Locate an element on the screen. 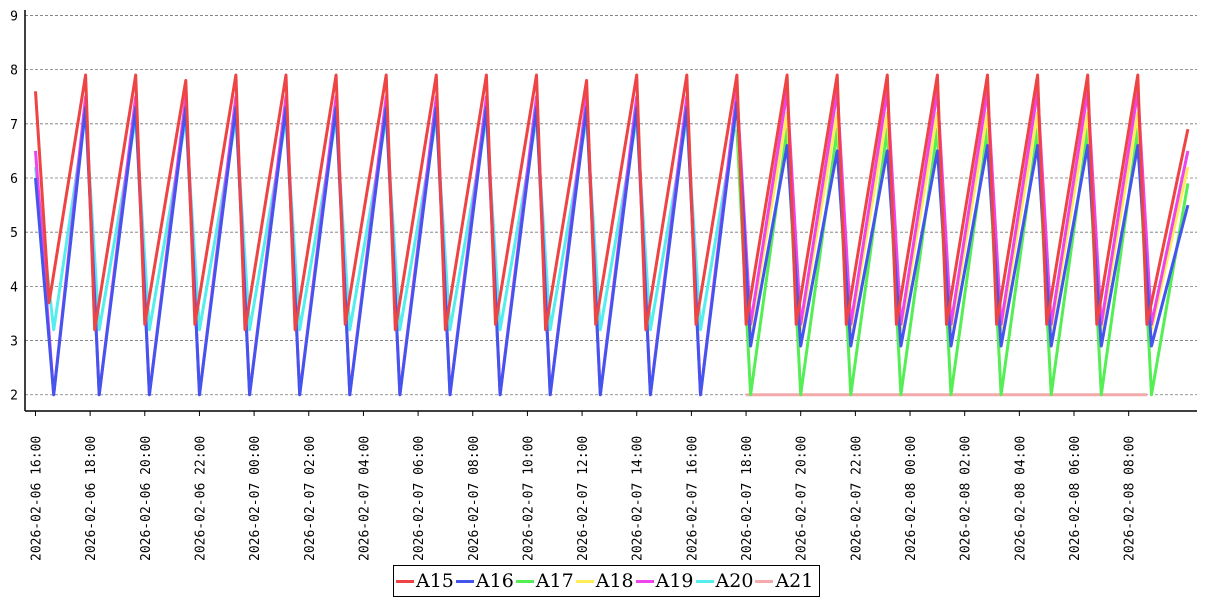  legend: A15 A16 A17 A18 A19 A20 A21 is located at coordinates (607, 581).